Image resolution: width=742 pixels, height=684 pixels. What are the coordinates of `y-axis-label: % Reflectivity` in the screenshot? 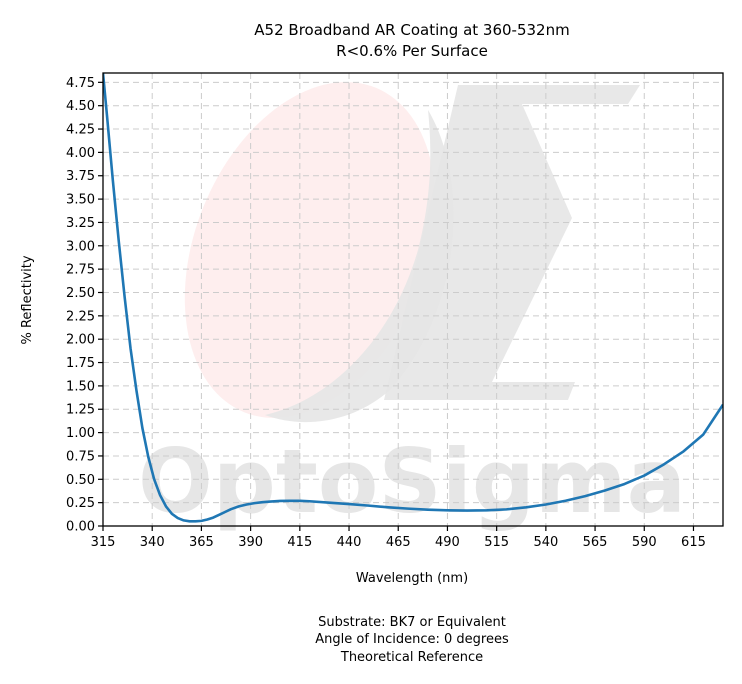 It's located at (27, 299).